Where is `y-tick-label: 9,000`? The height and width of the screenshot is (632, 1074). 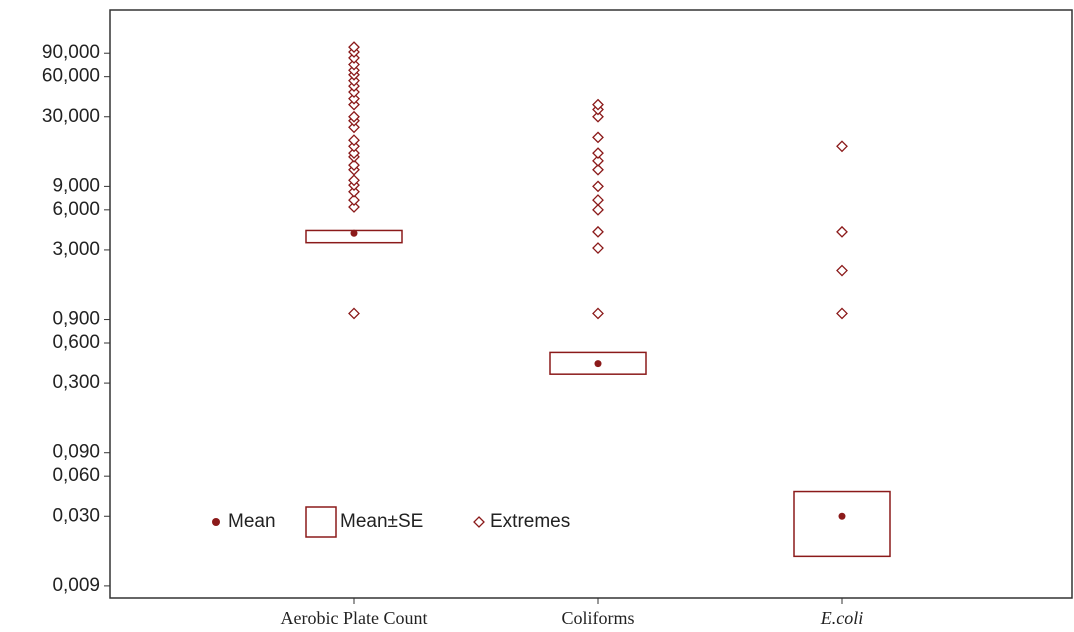
y-tick-label: 9,000 is located at coordinates (76, 185).